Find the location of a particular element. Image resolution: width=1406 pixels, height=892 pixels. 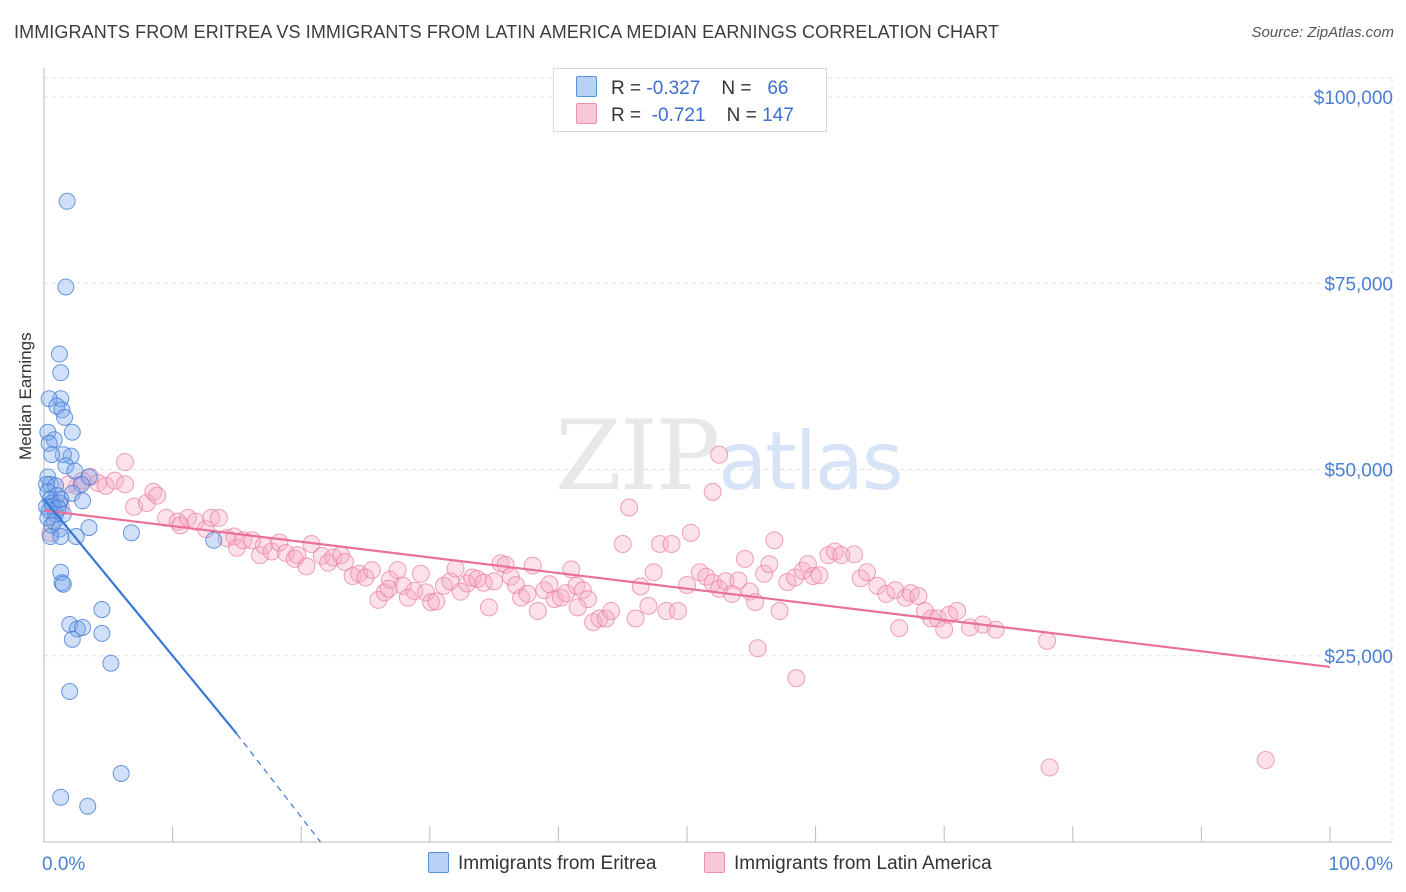

latin-r-value: -0.721 is located at coordinates (678, 115).